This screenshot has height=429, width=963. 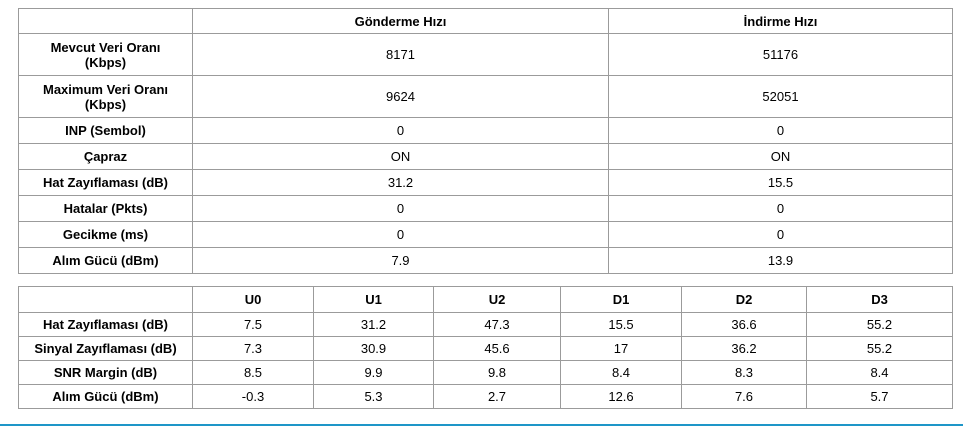 What do you see at coordinates (373, 348) in the screenshot?
I see `cell-value: 30.9` at bounding box center [373, 348].